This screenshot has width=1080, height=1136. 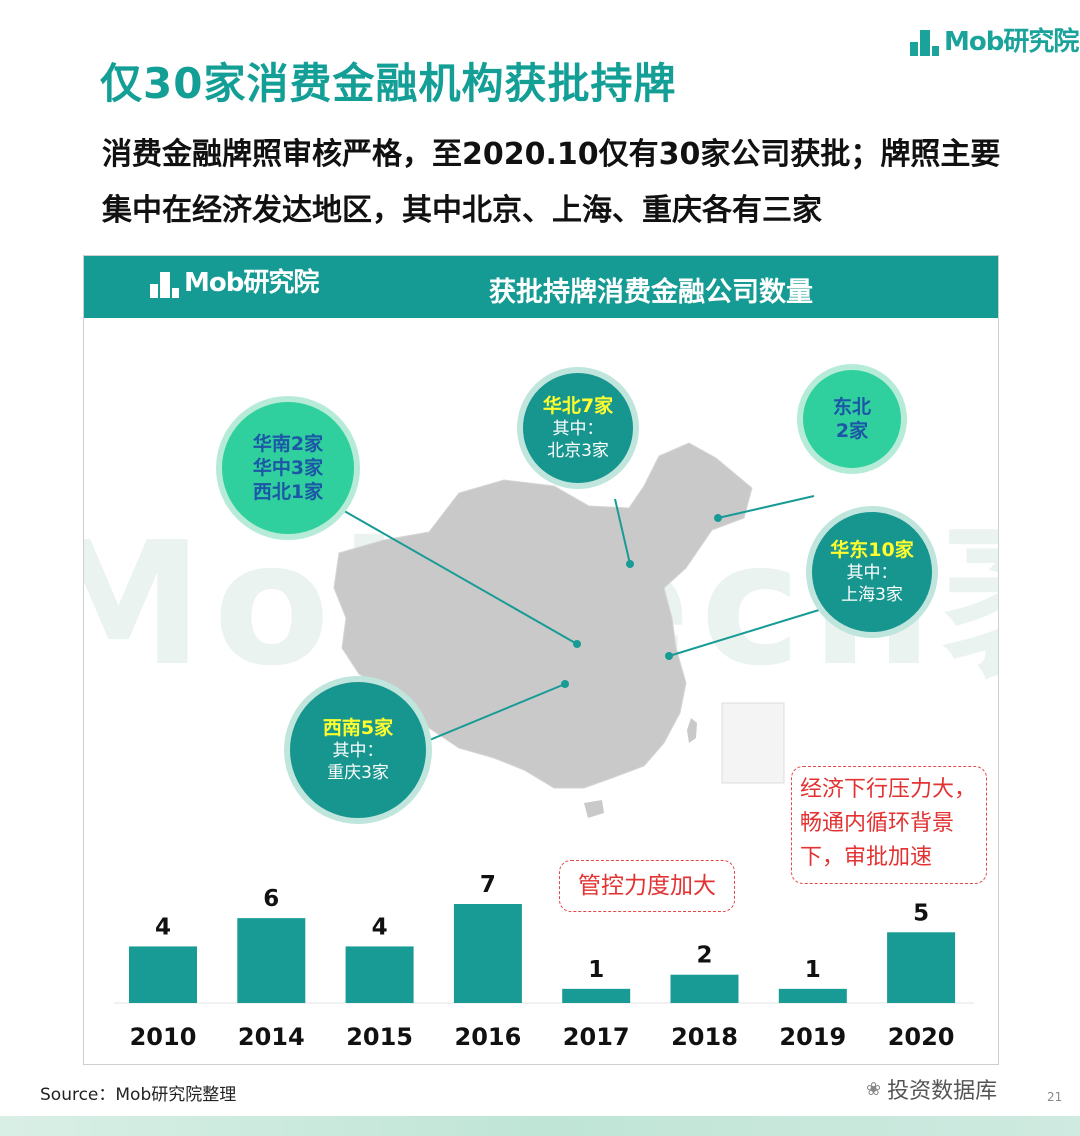 What do you see at coordinates (540, 1126) in the screenshot?
I see `bottom-stripe` at bounding box center [540, 1126].